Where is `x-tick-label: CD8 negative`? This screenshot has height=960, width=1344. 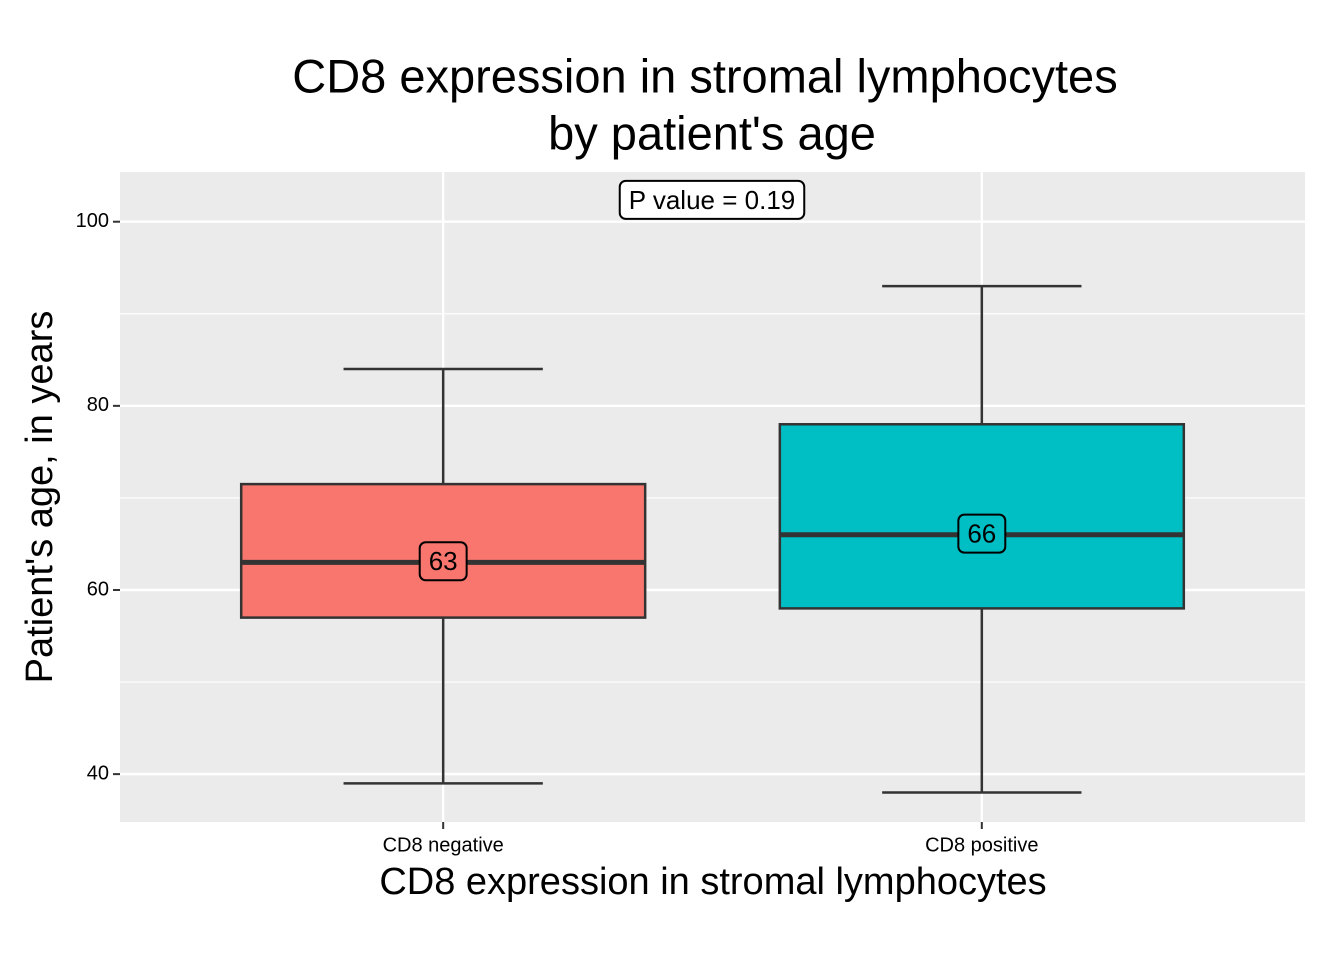 x-tick-label: CD8 negative is located at coordinates (443, 845).